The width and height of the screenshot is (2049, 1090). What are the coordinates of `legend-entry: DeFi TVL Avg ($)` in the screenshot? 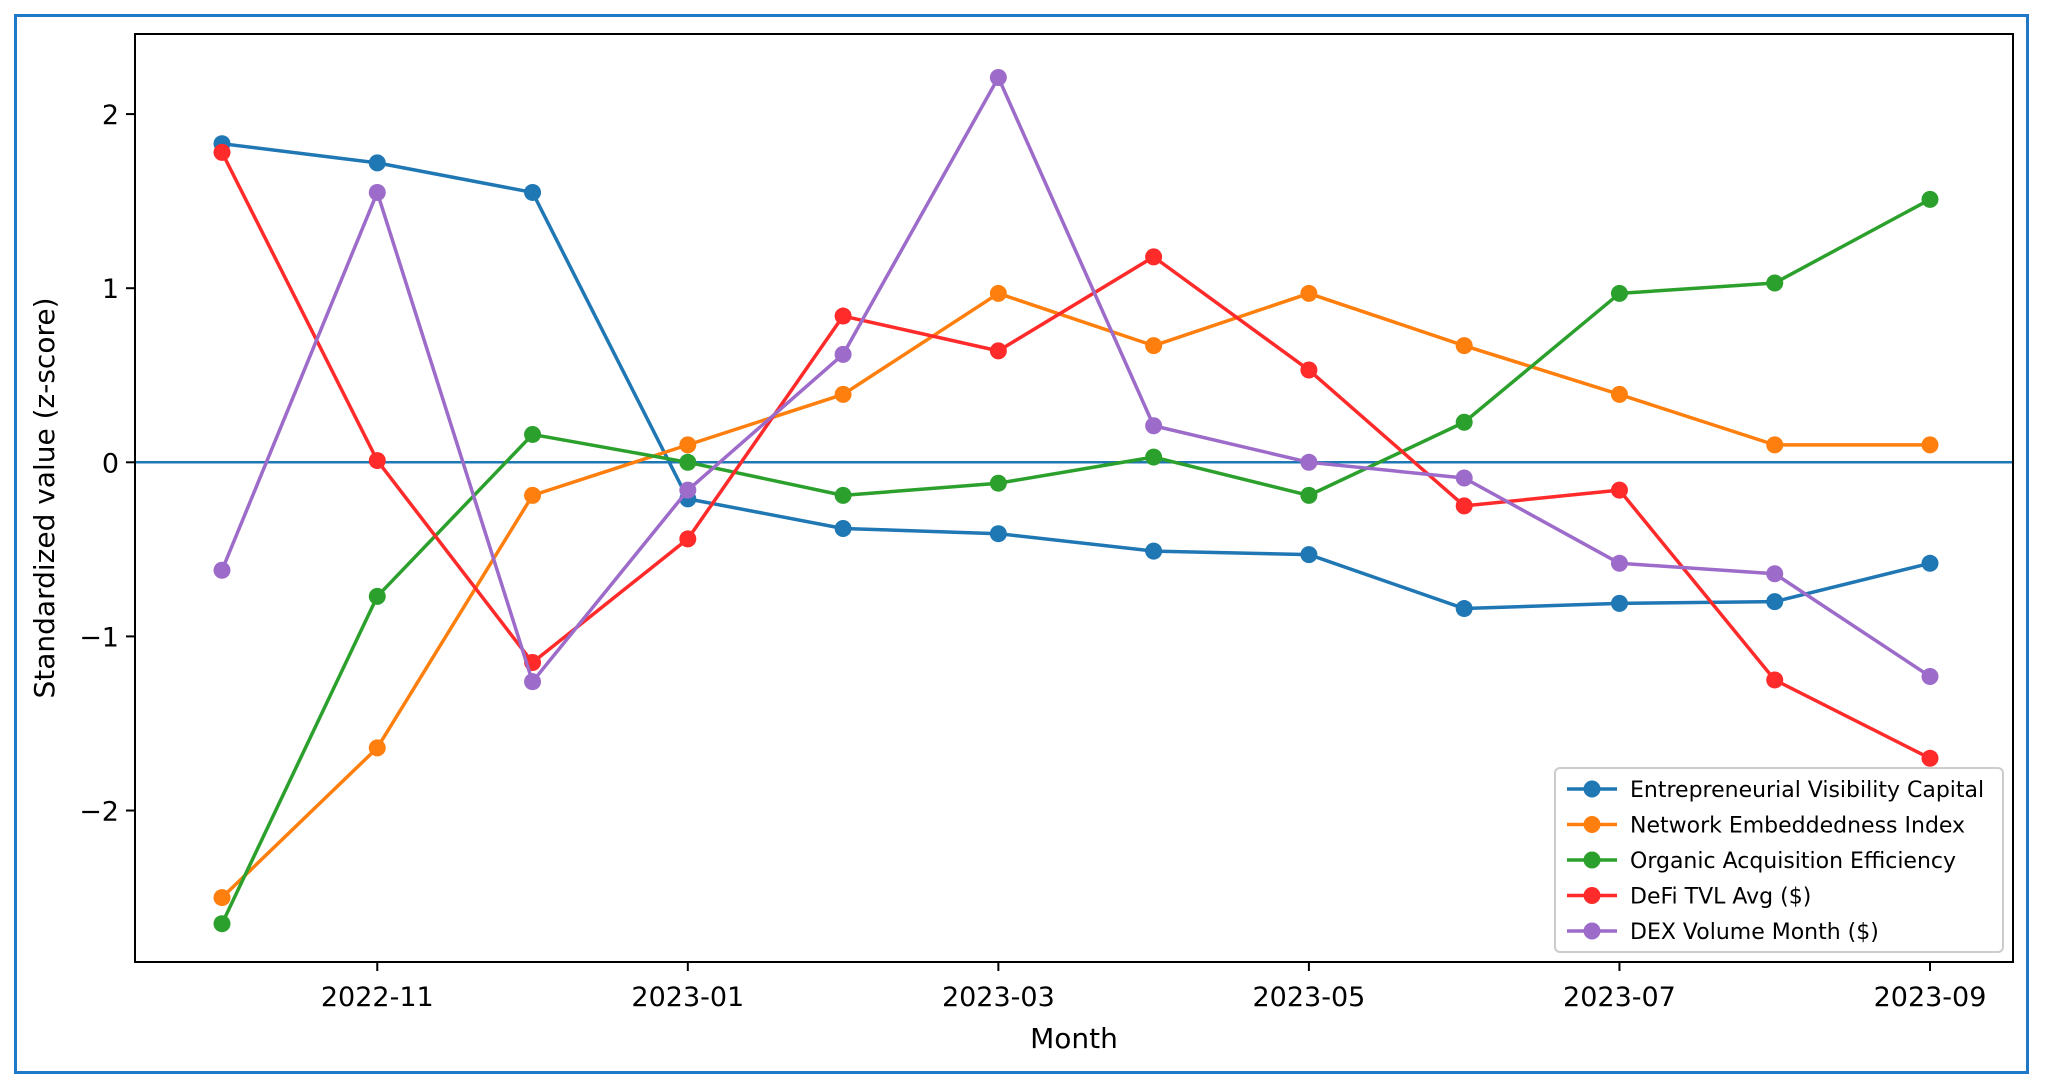 It's located at (1689, 897).